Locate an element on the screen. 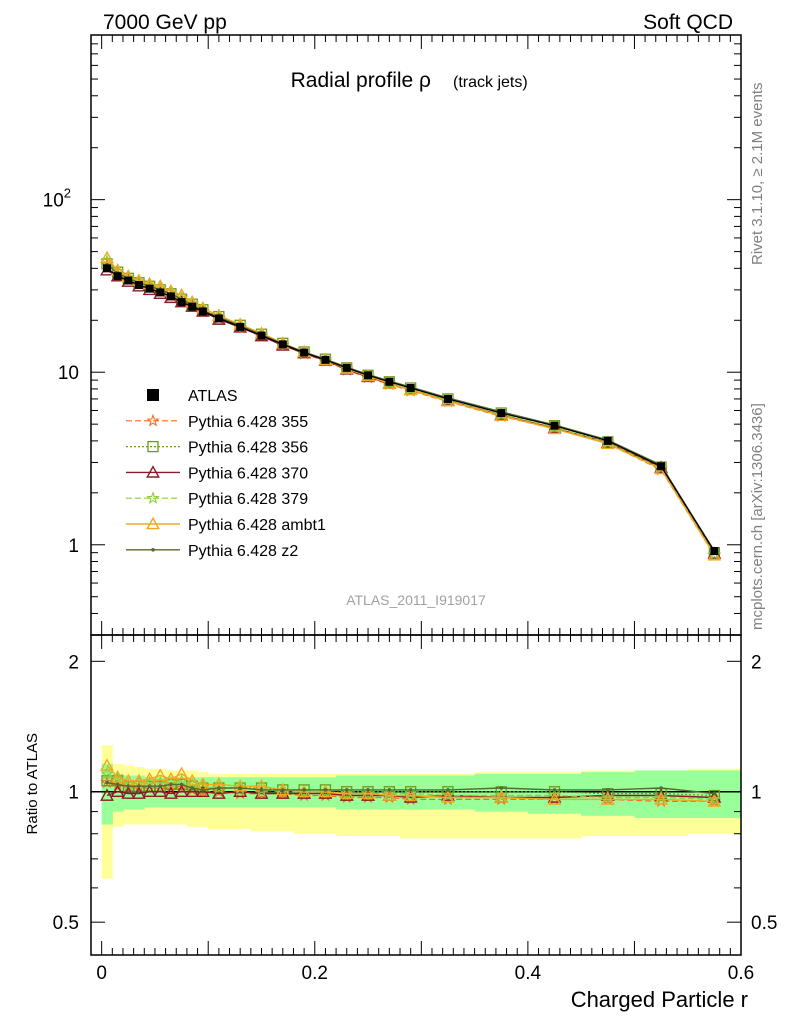 The image size is (786, 1024). legend-label: Pythia 6.428 355 is located at coordinates (248, 422).